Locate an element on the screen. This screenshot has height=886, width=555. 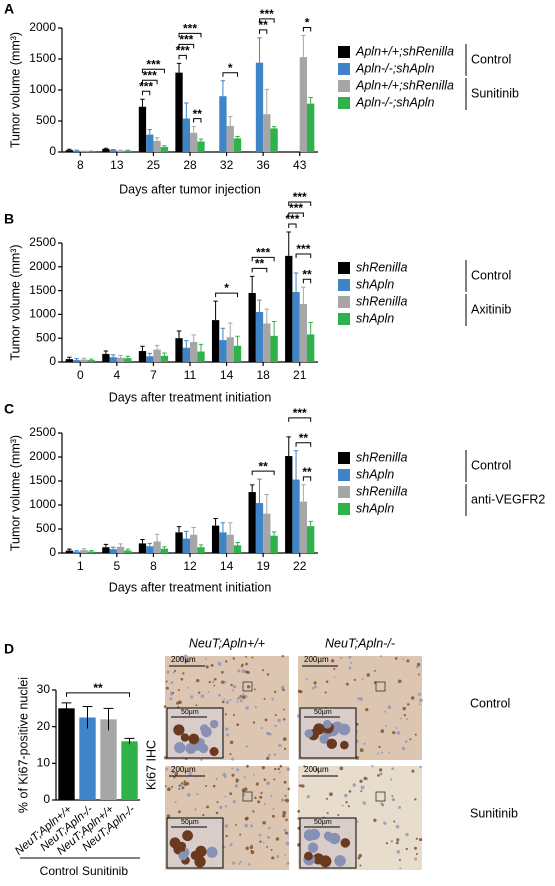
inset-scale-label: 50µm is located at coordinates (323, 822).